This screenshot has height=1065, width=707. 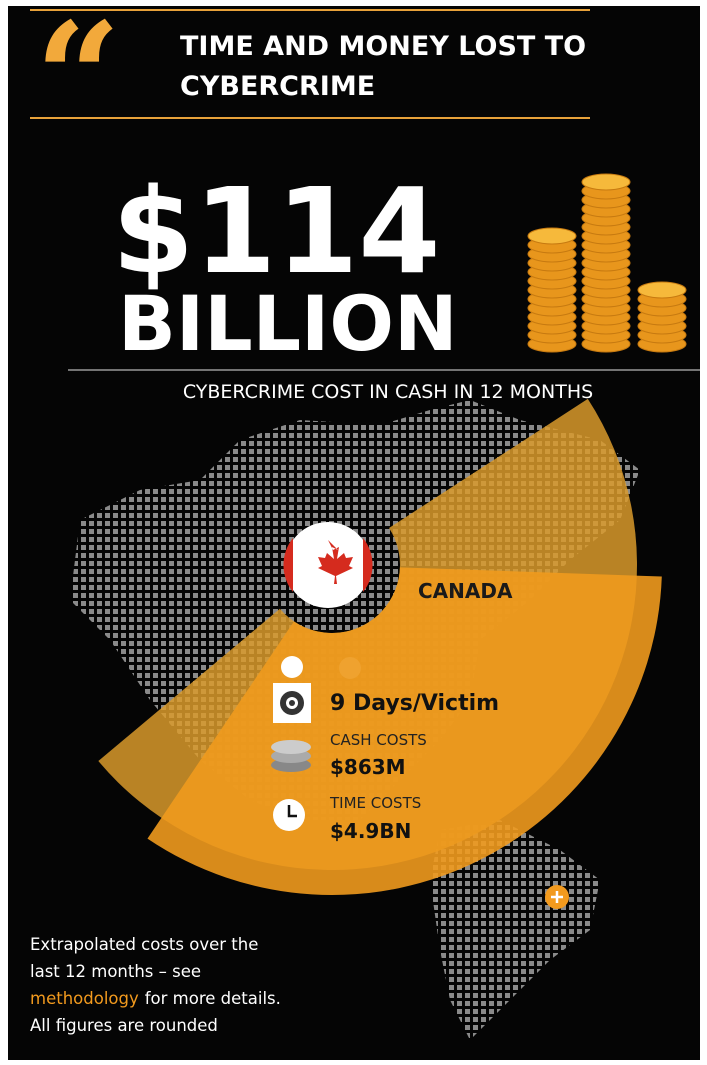 I want to click on footnote-text: for more details., so click(x=213, y=998).